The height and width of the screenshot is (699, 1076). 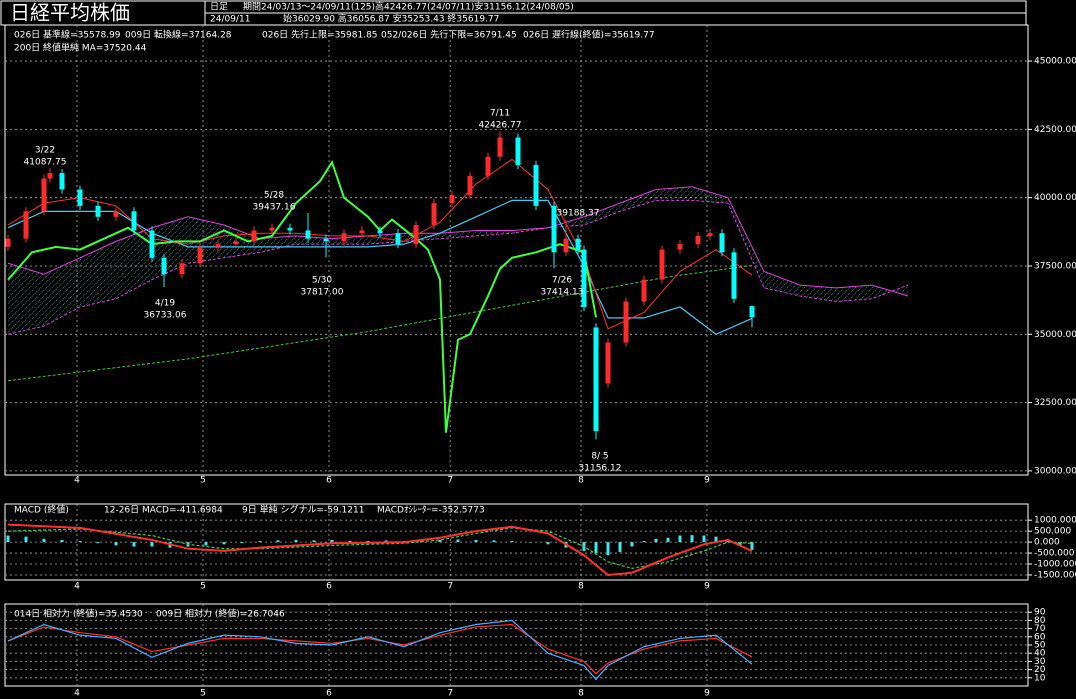 I want to click on x-tick-label: 4, so click(x=77, y=694).